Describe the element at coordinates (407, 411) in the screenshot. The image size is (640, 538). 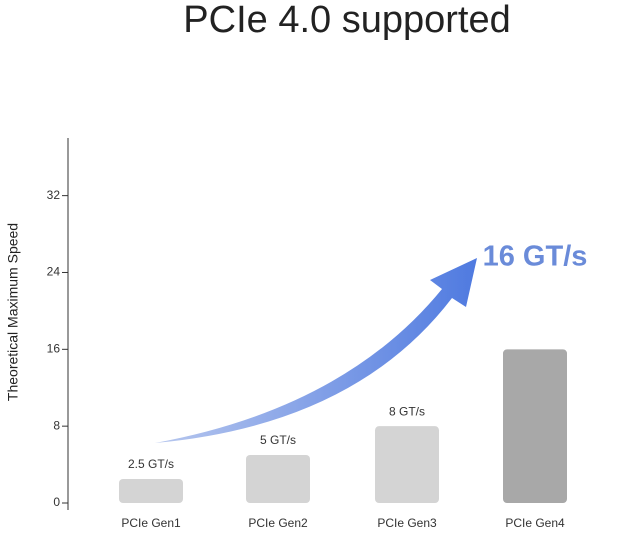
I see `value-label: 8 GT/s` at that location.